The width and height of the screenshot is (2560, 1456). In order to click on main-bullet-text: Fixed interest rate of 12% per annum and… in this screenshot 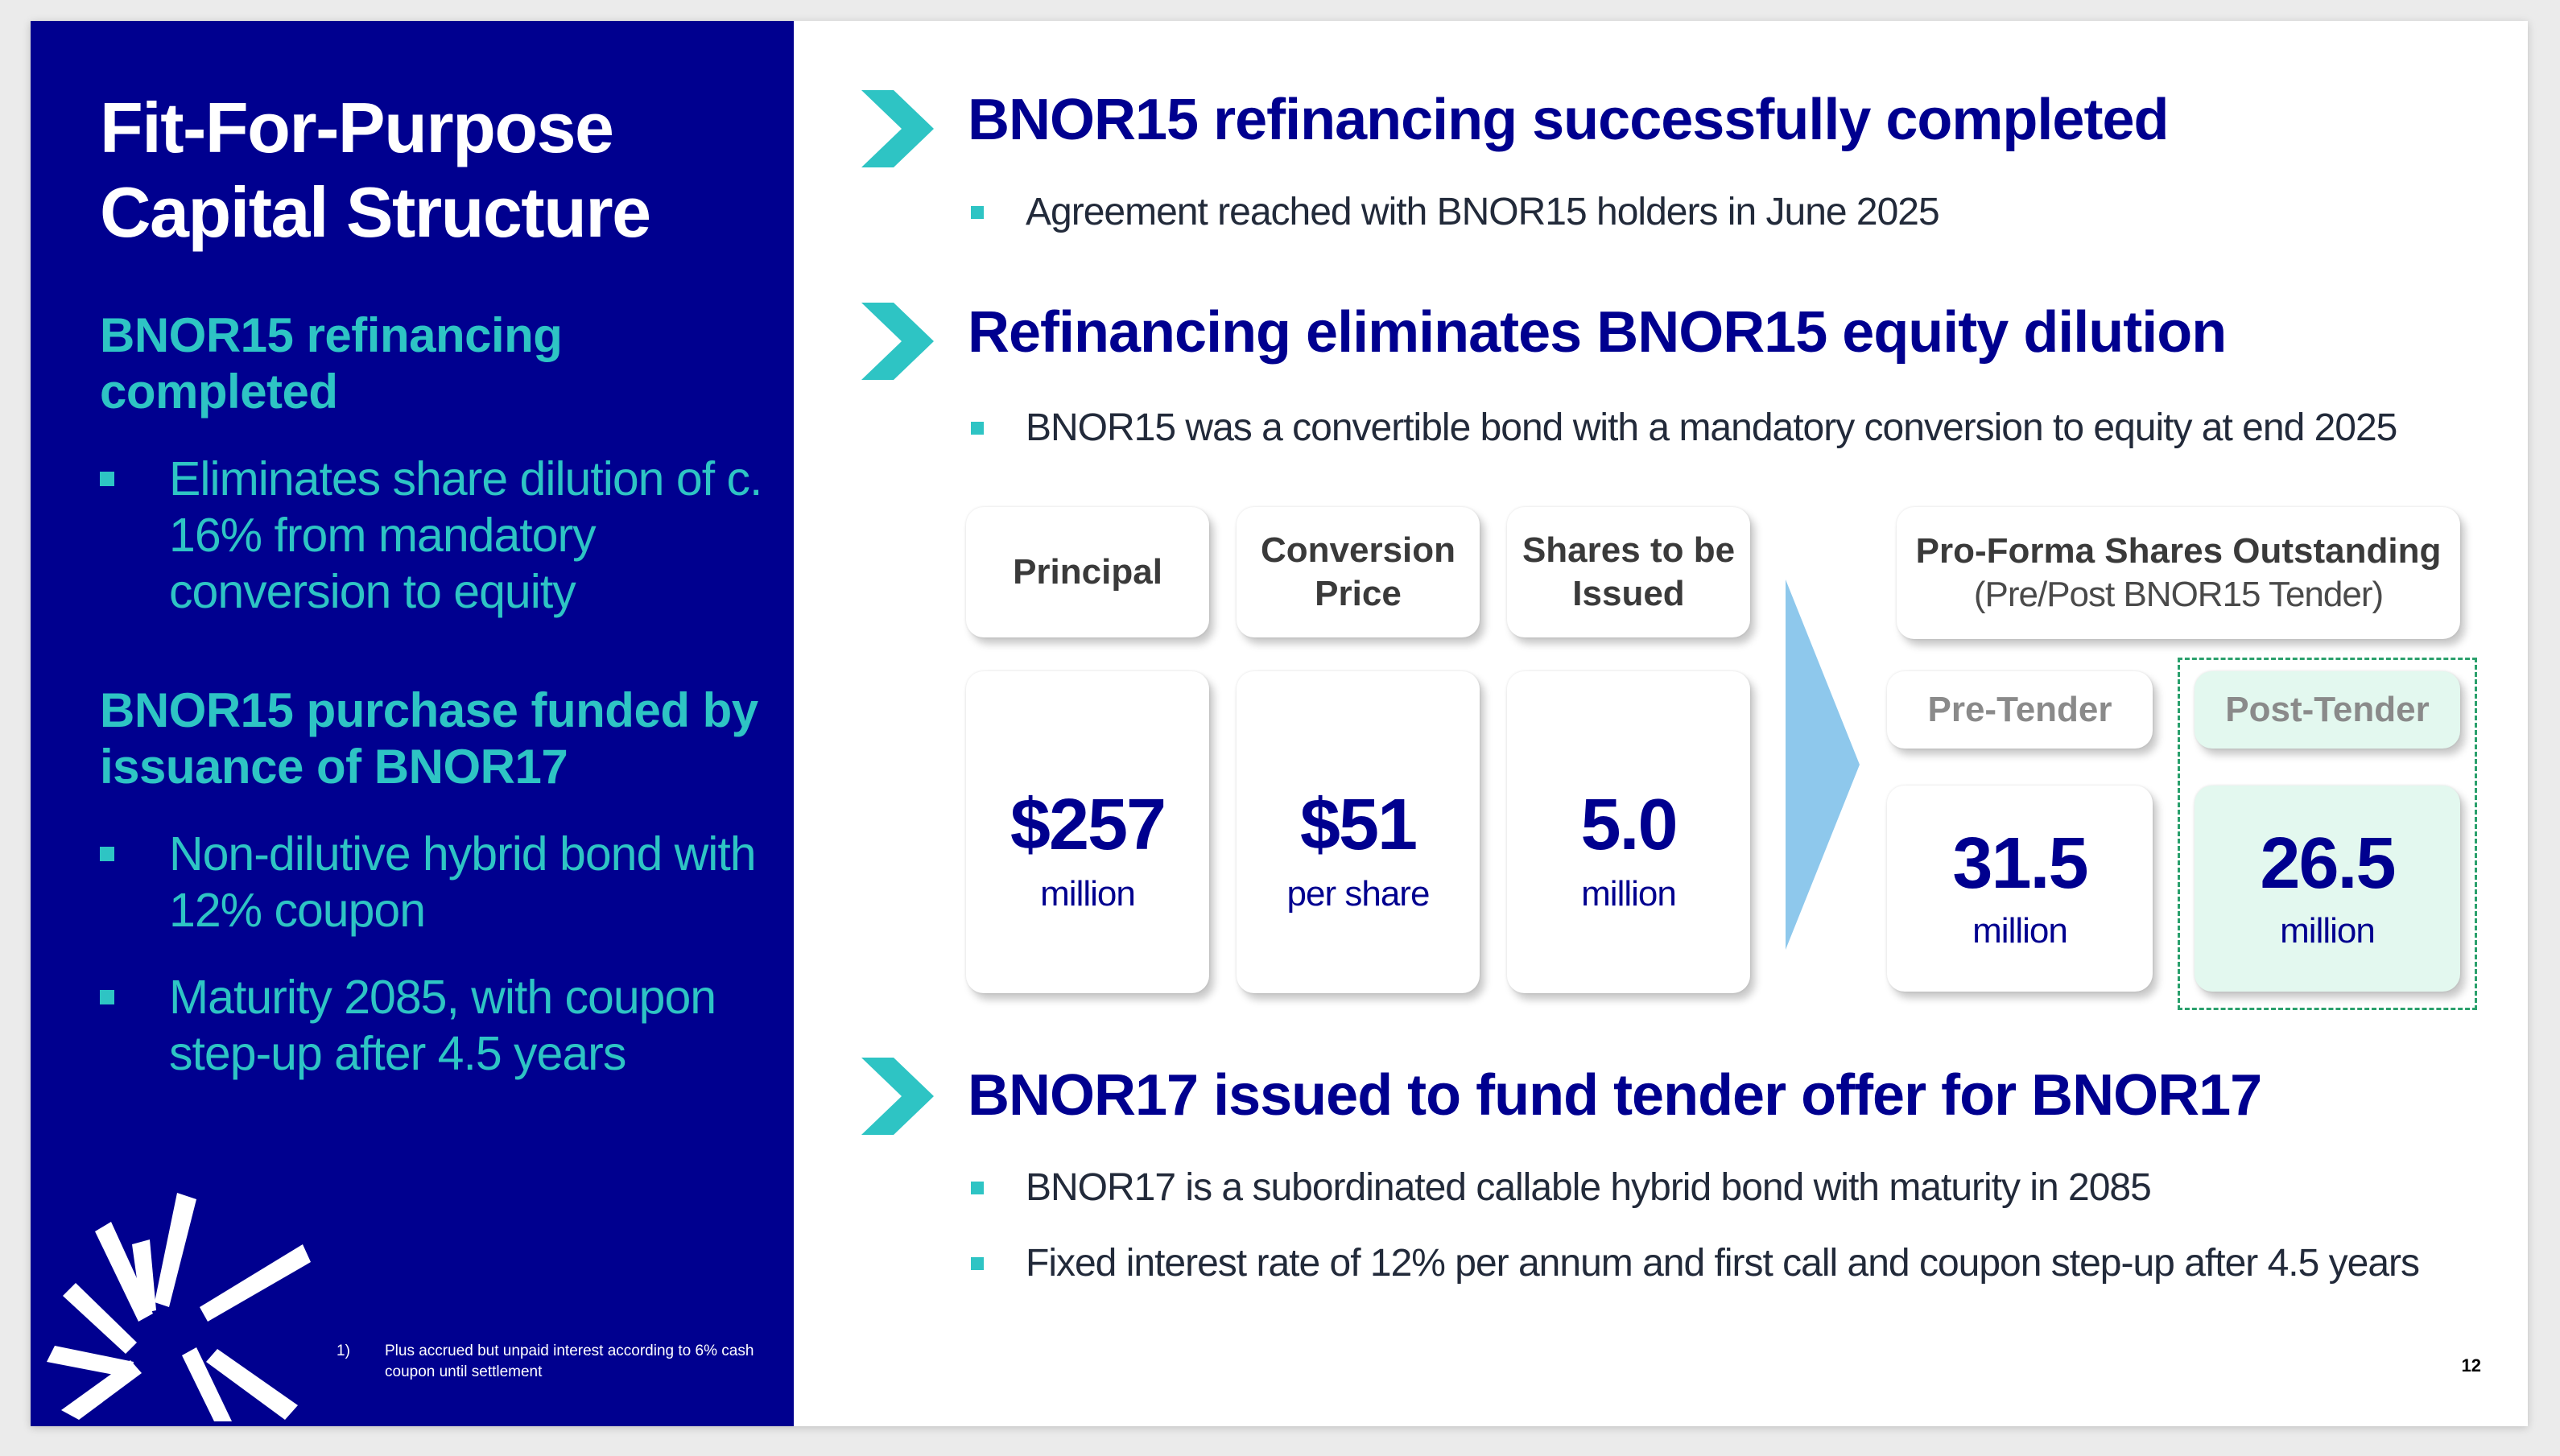, I will do `click(1723, 1263)`.